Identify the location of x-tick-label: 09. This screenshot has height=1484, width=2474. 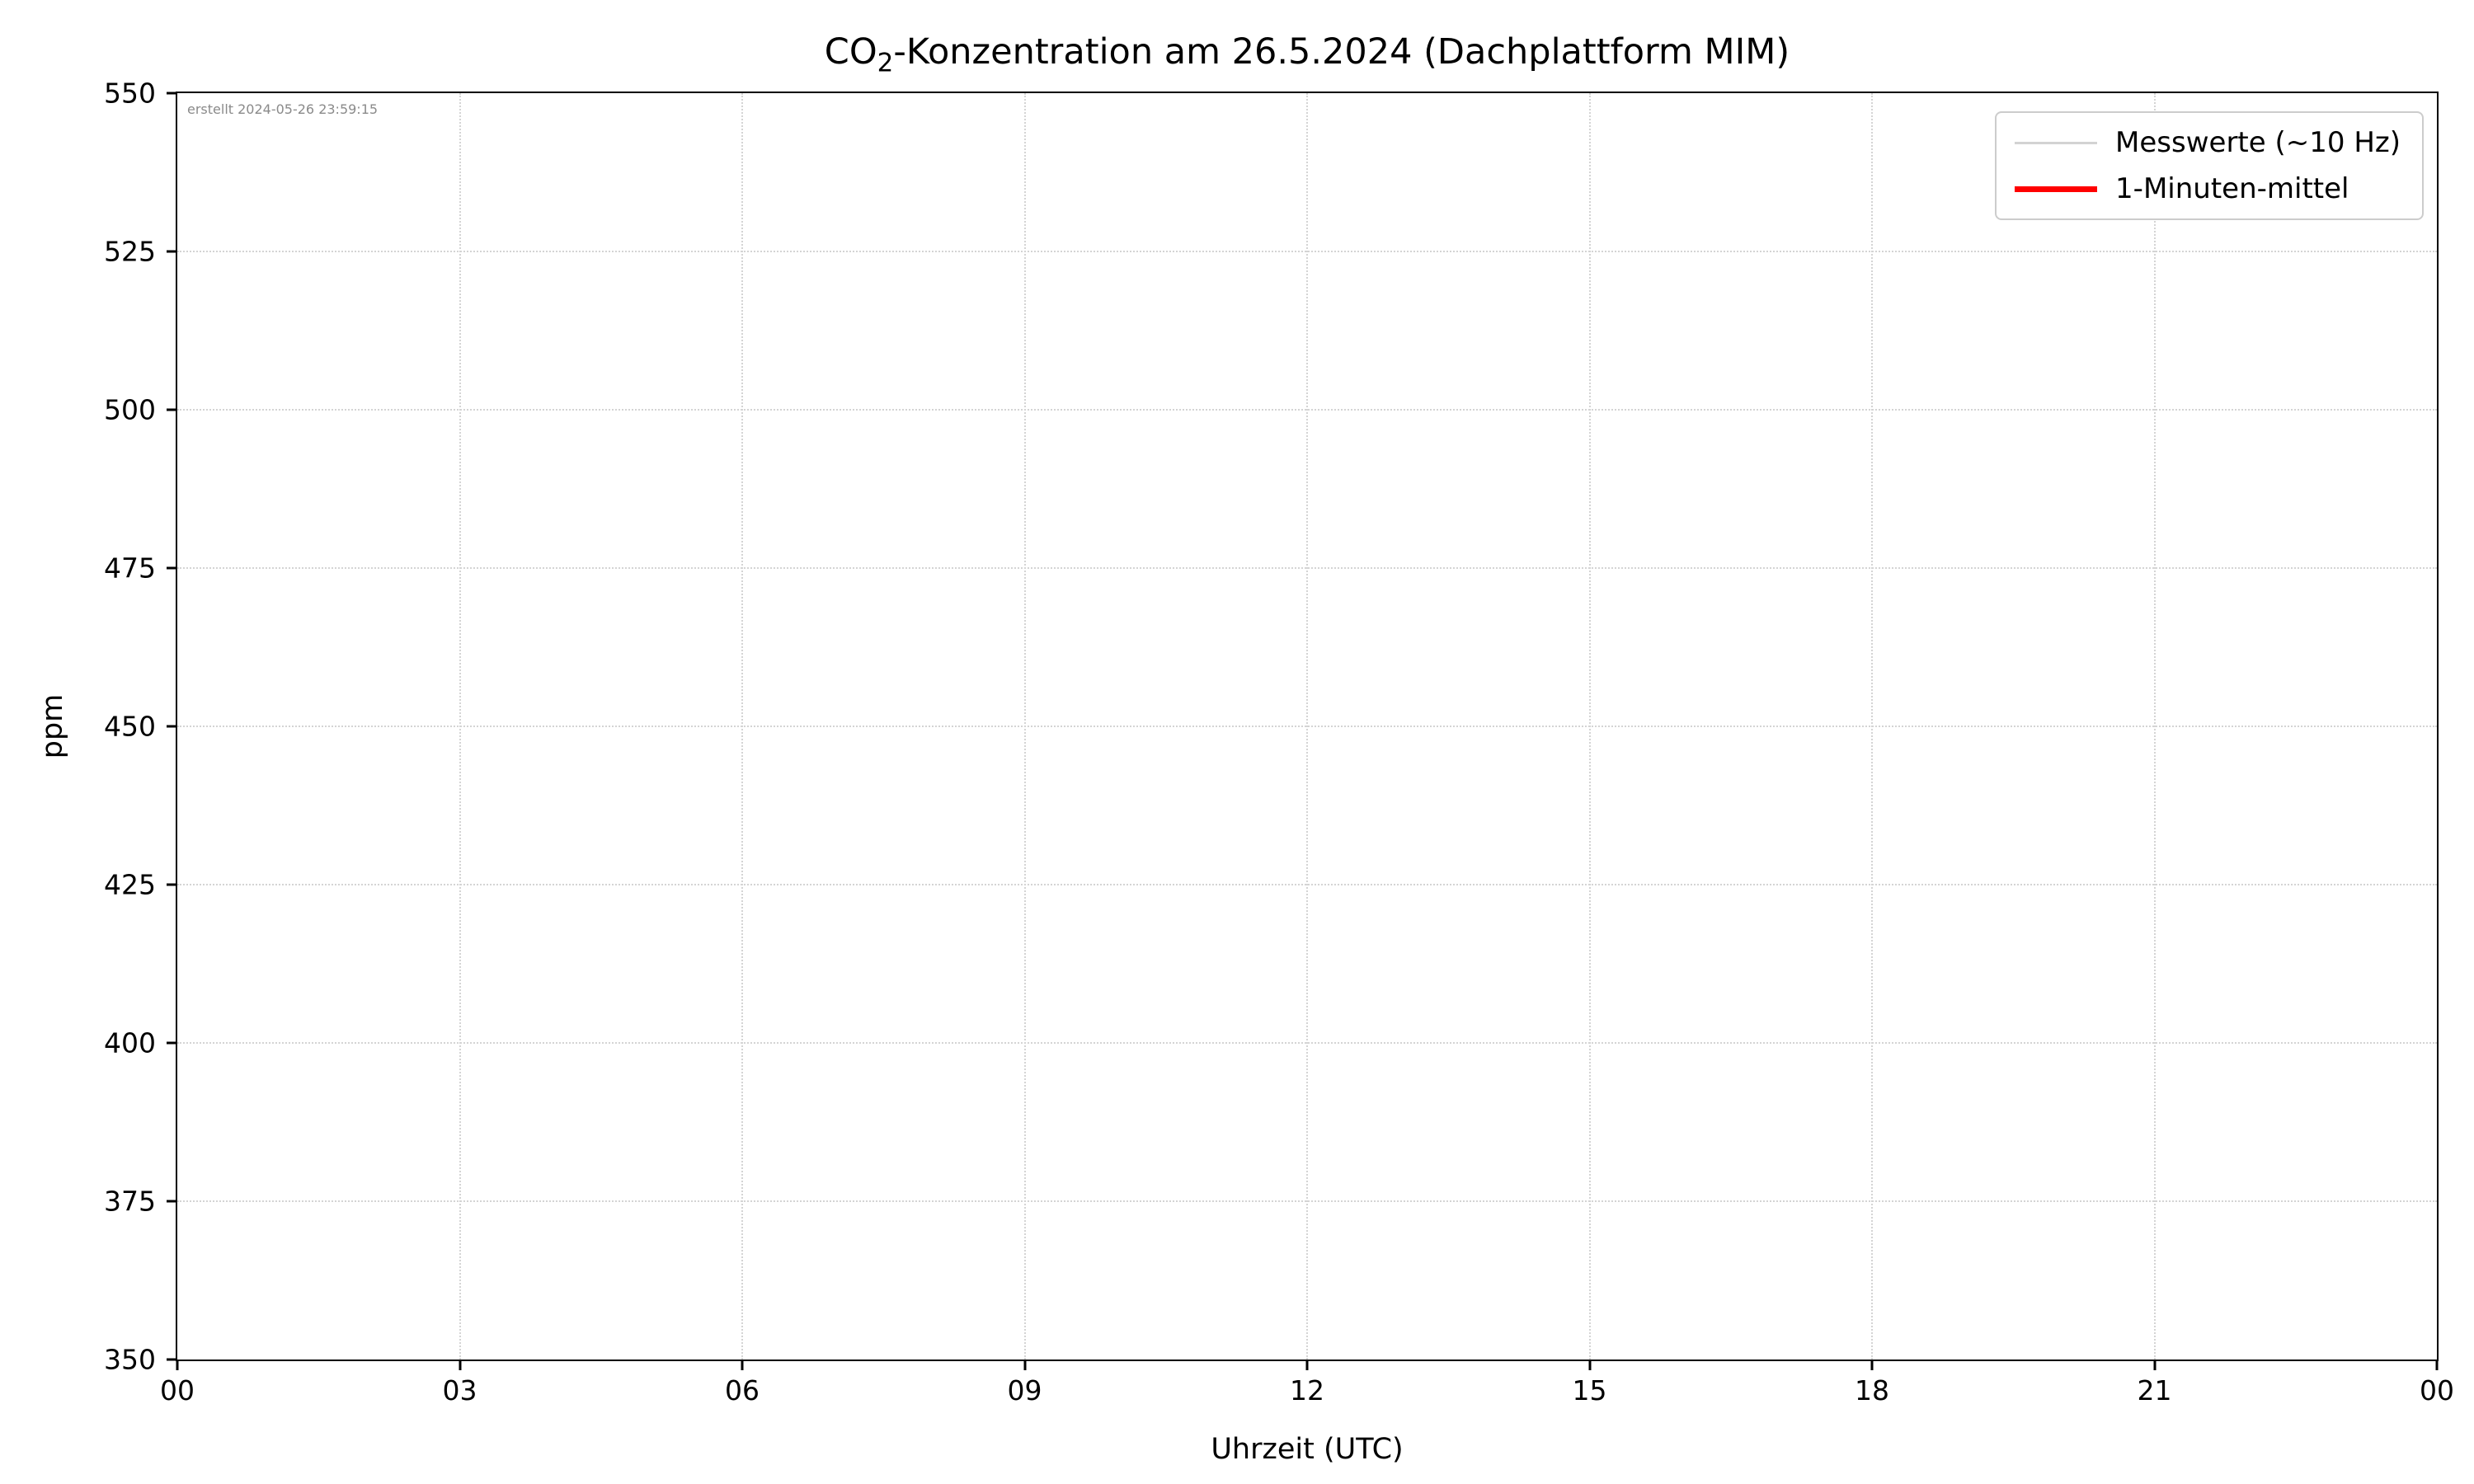
(1024, 1390).